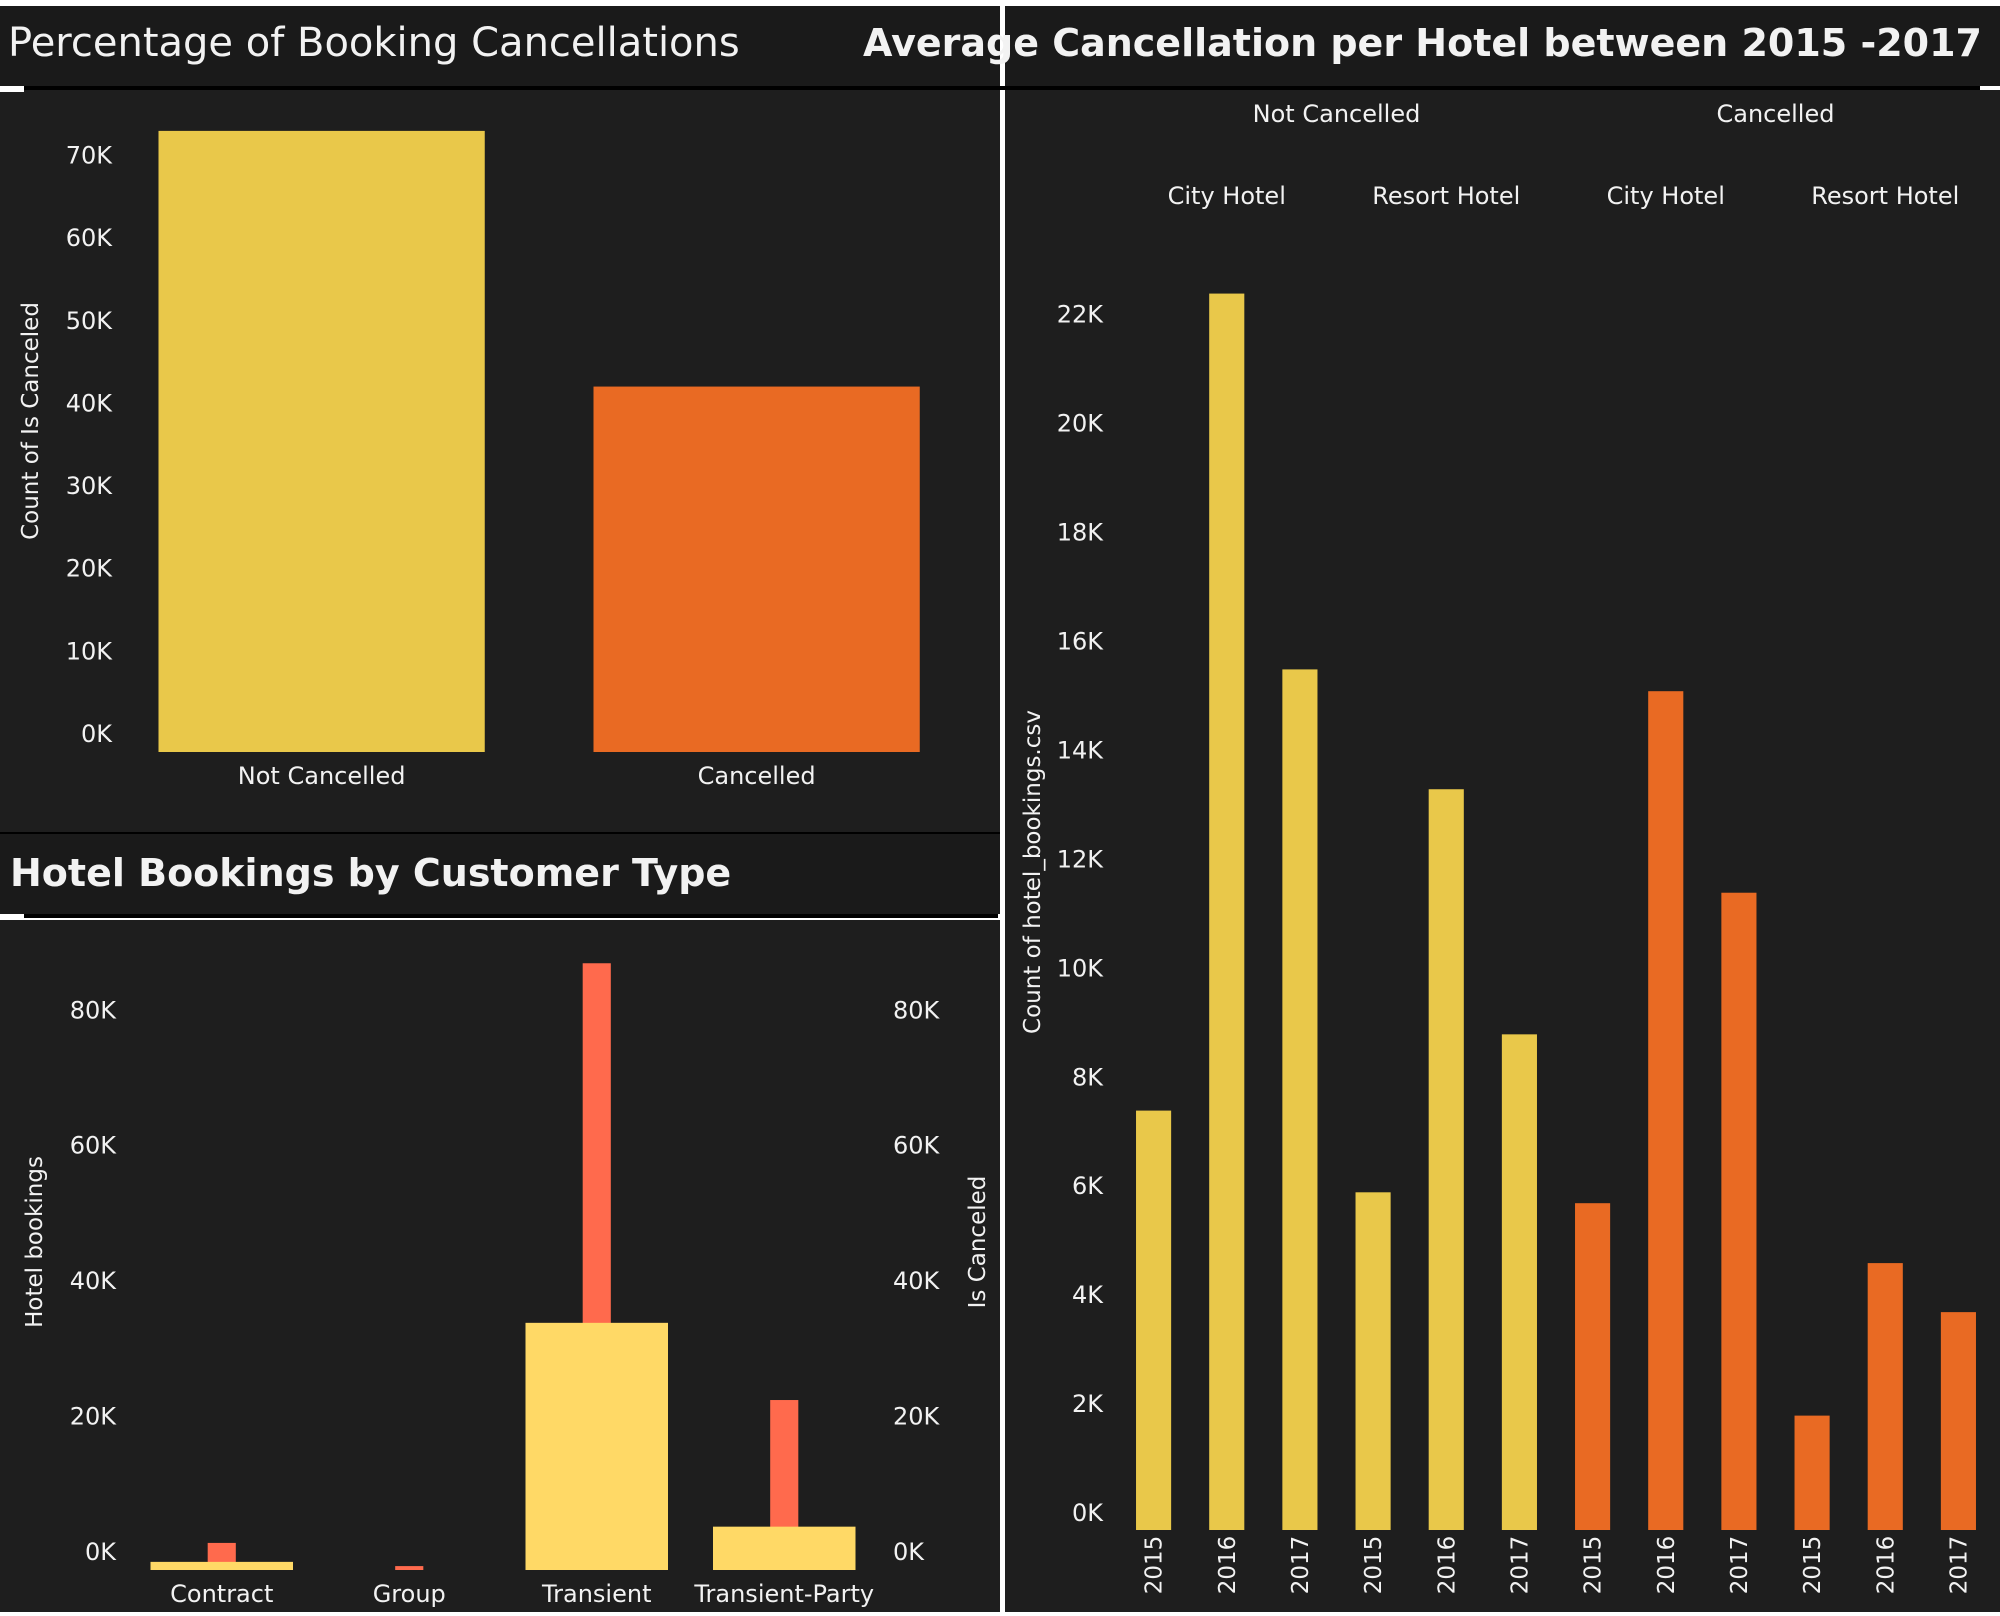 Image resolution: width=2000 pixels, height=1616 pixels. What do you see at coordinates (94, 1281) in the screenshot?
I see `y-tick-label-left: 40K` at bounding box center [94, 1281].